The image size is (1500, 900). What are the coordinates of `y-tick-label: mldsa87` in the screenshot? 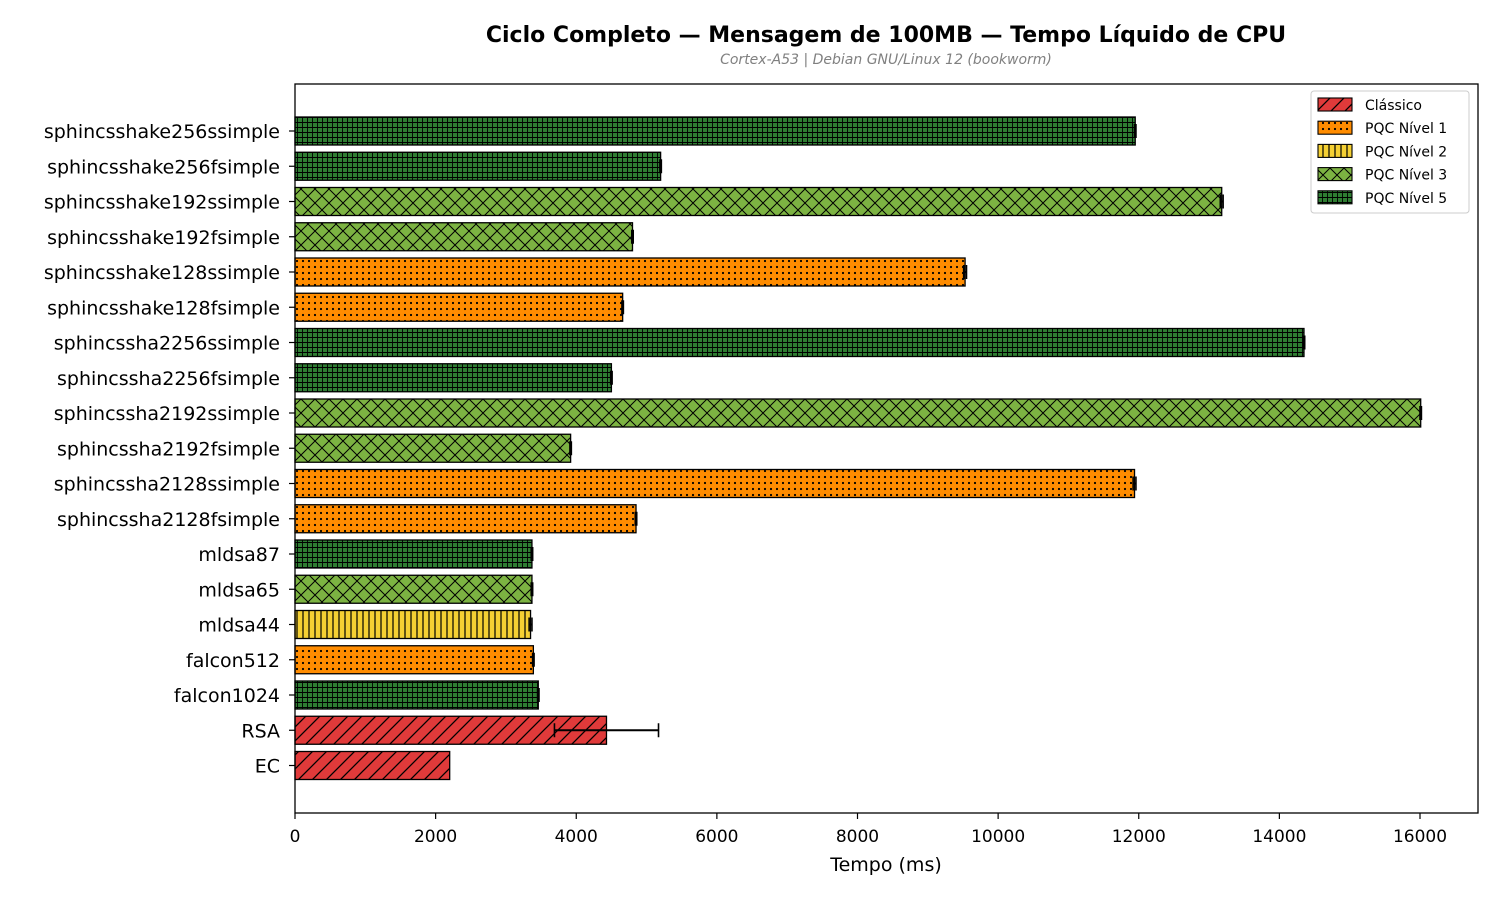 It's located at (239, 555).